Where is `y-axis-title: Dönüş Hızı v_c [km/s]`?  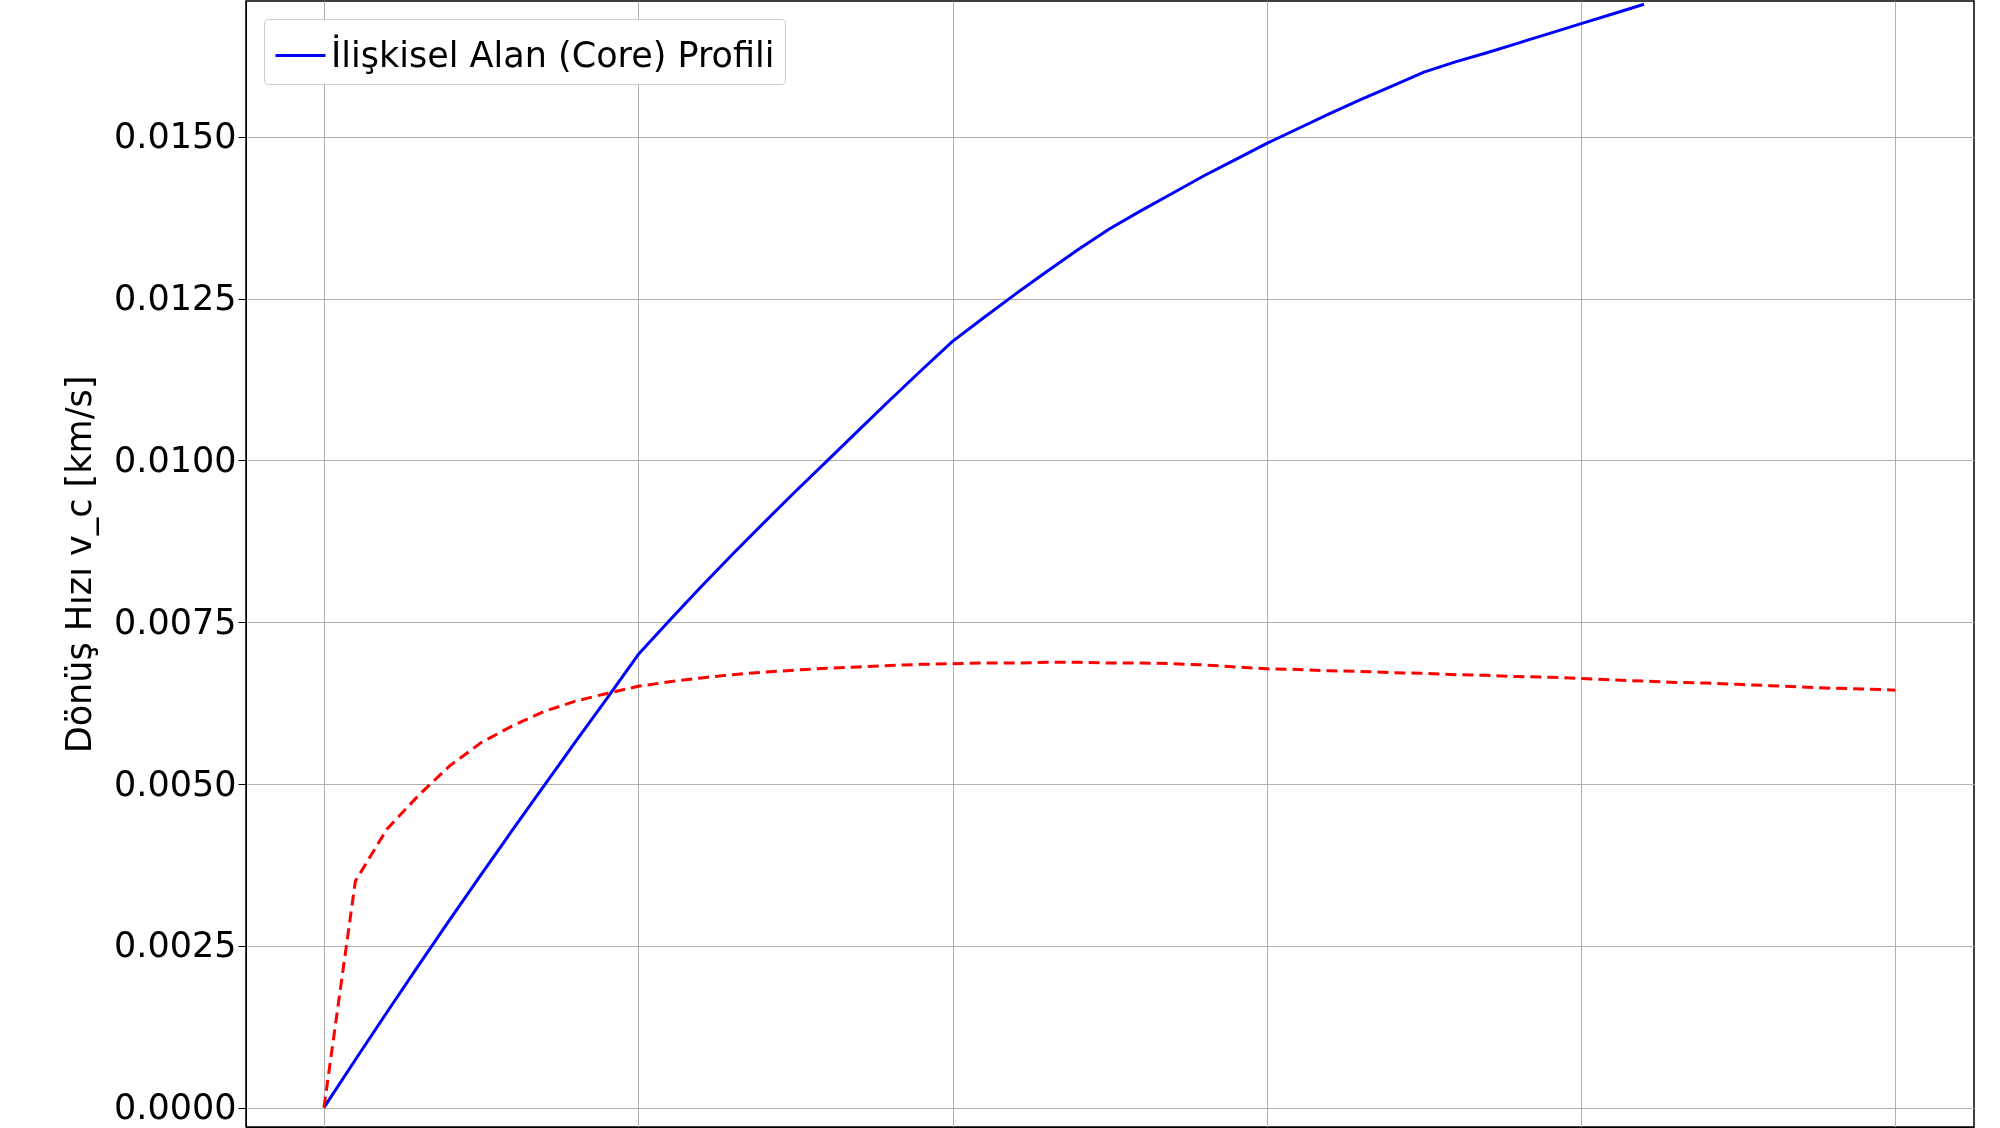
y-axis-title: Dönüş Hızı v_c [km/s] is located at coordinates (79, 564).